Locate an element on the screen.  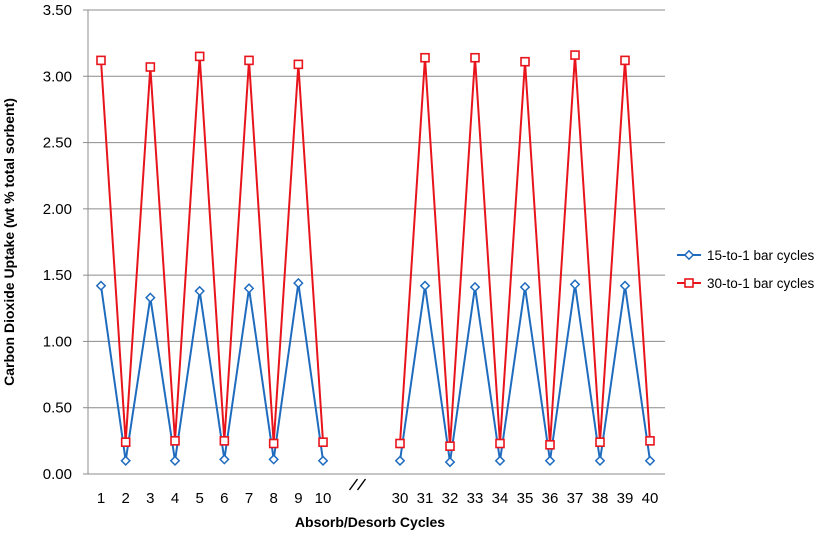
legend-item: 15-to-1 bar cycles is located at coordinates (746, 255).